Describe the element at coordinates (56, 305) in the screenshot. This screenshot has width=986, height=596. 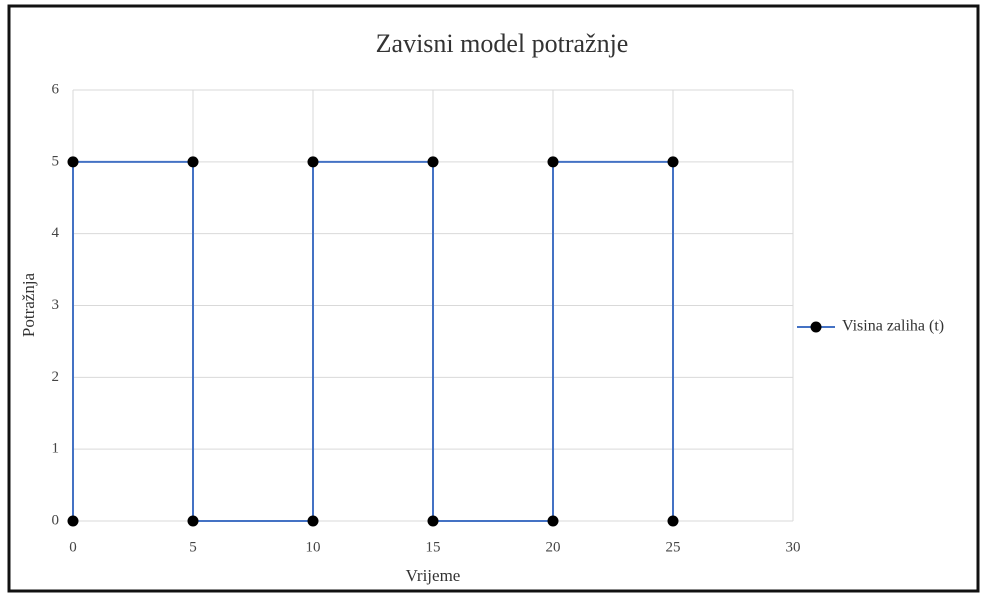
I see `y-tick-label: 3` at that location.